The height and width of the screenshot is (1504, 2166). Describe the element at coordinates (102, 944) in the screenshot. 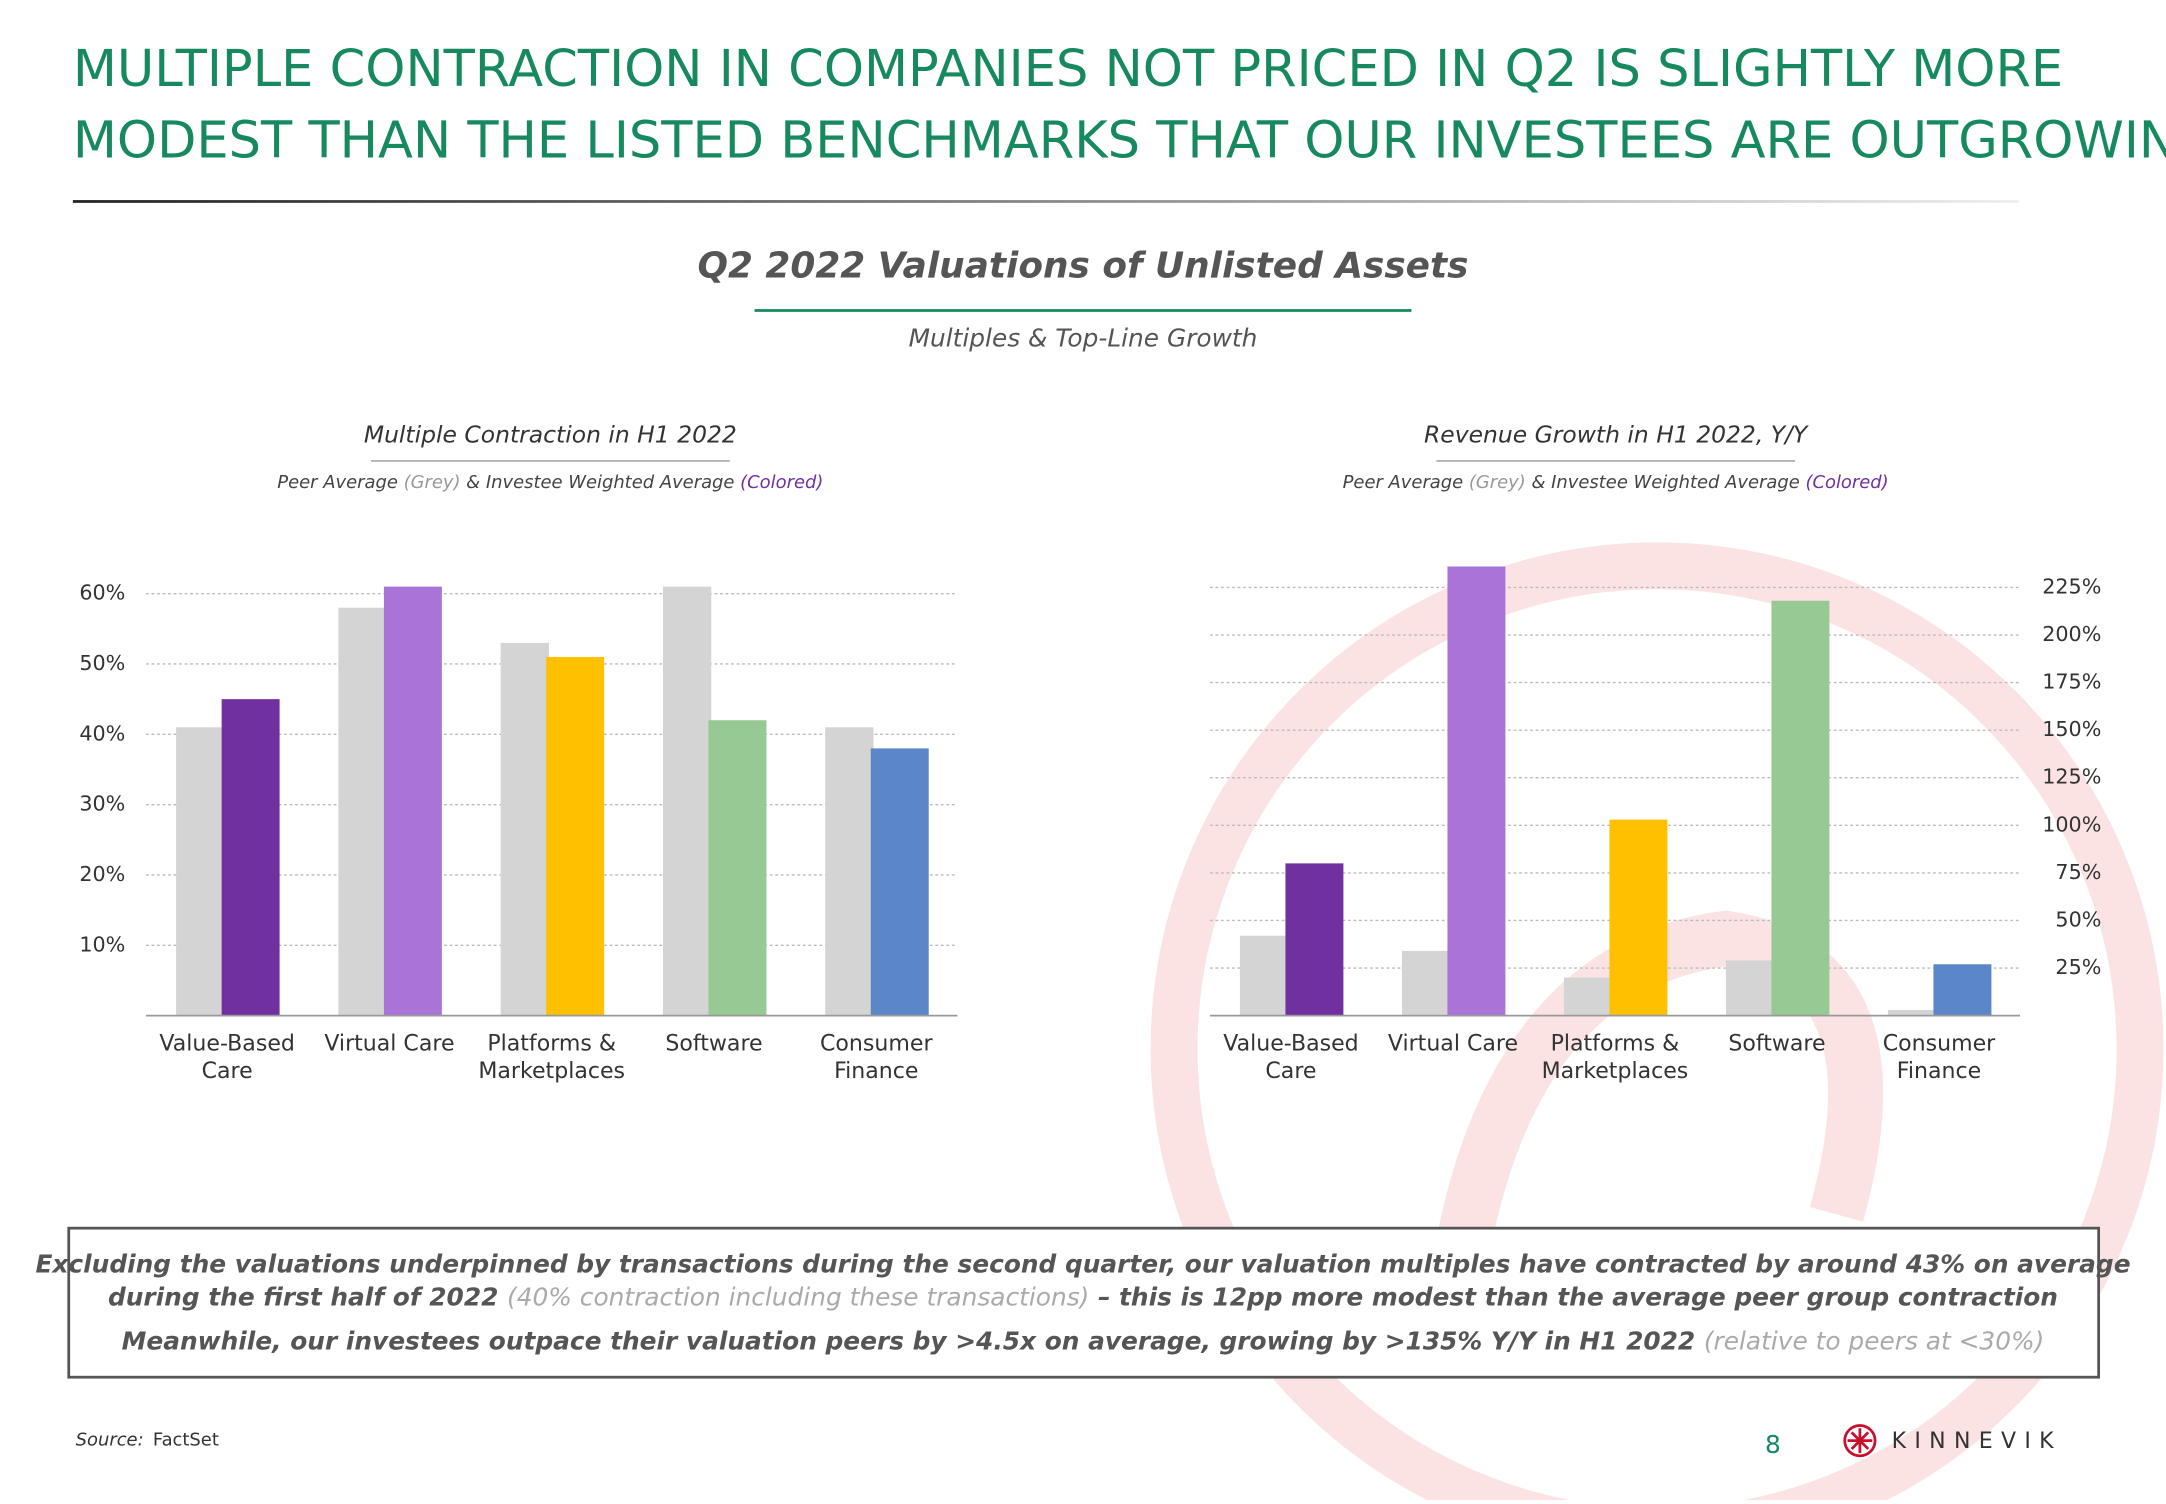

I see `y-tick-label: 10%` at that location.